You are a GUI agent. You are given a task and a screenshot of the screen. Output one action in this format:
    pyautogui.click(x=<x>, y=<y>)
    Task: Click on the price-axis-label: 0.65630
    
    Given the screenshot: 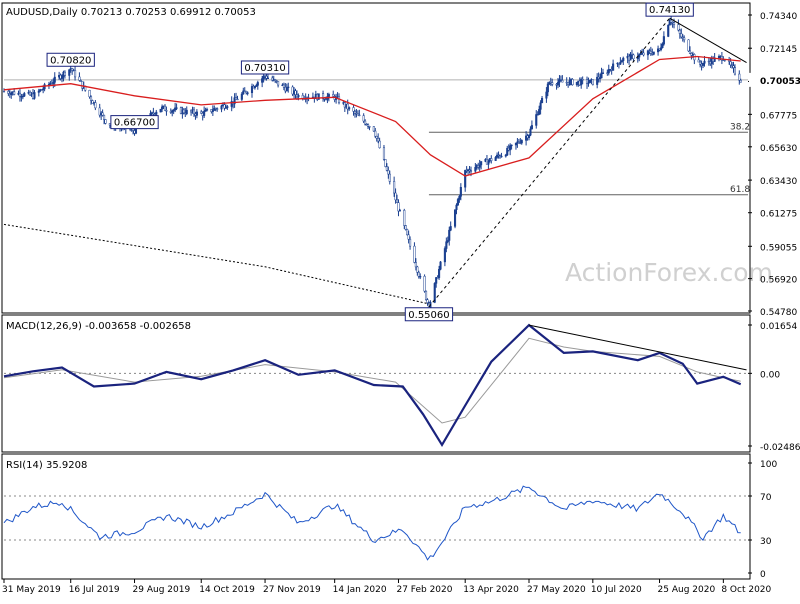 What is the action you would take?
    pyautogui.click(x=778, y=149)
    